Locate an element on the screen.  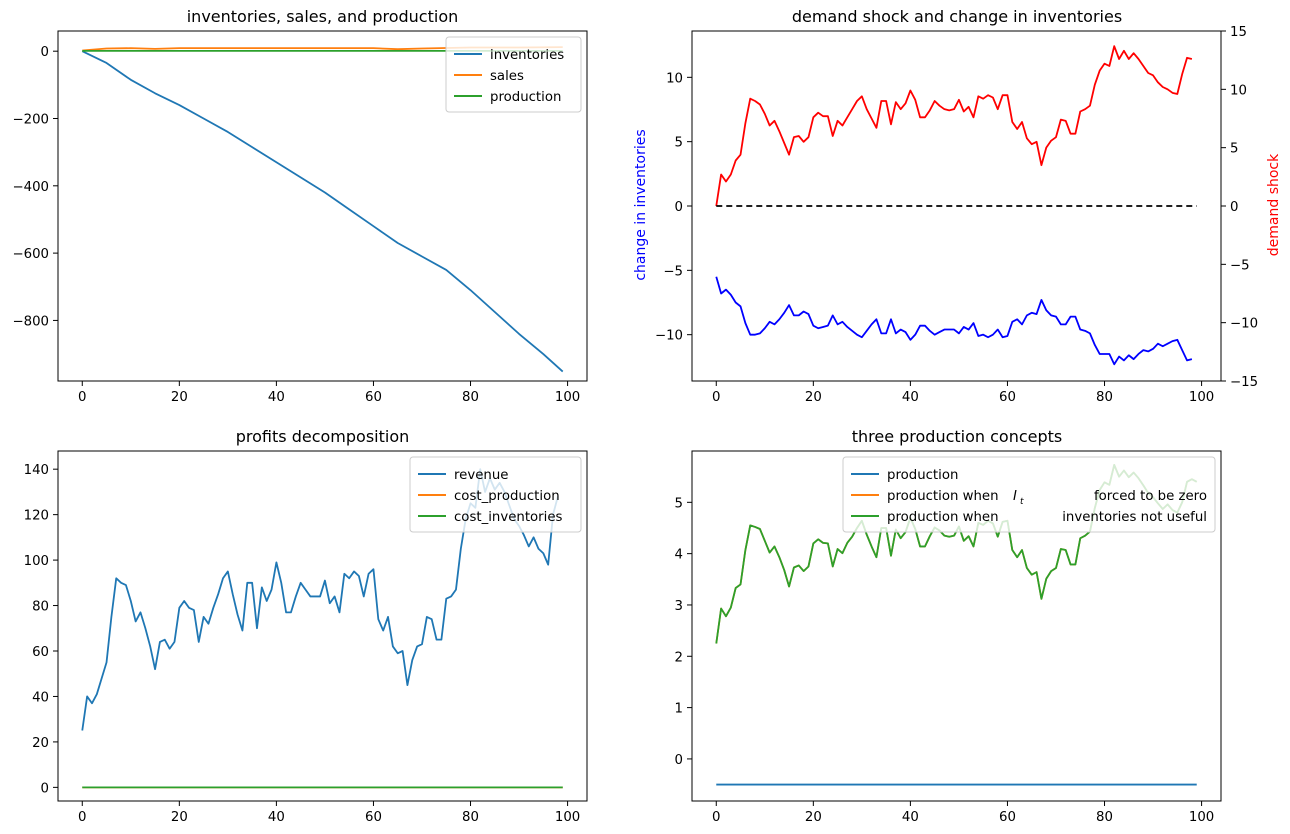
panel-1-y-tick-label: −600 is located at coordinates (30, 254).